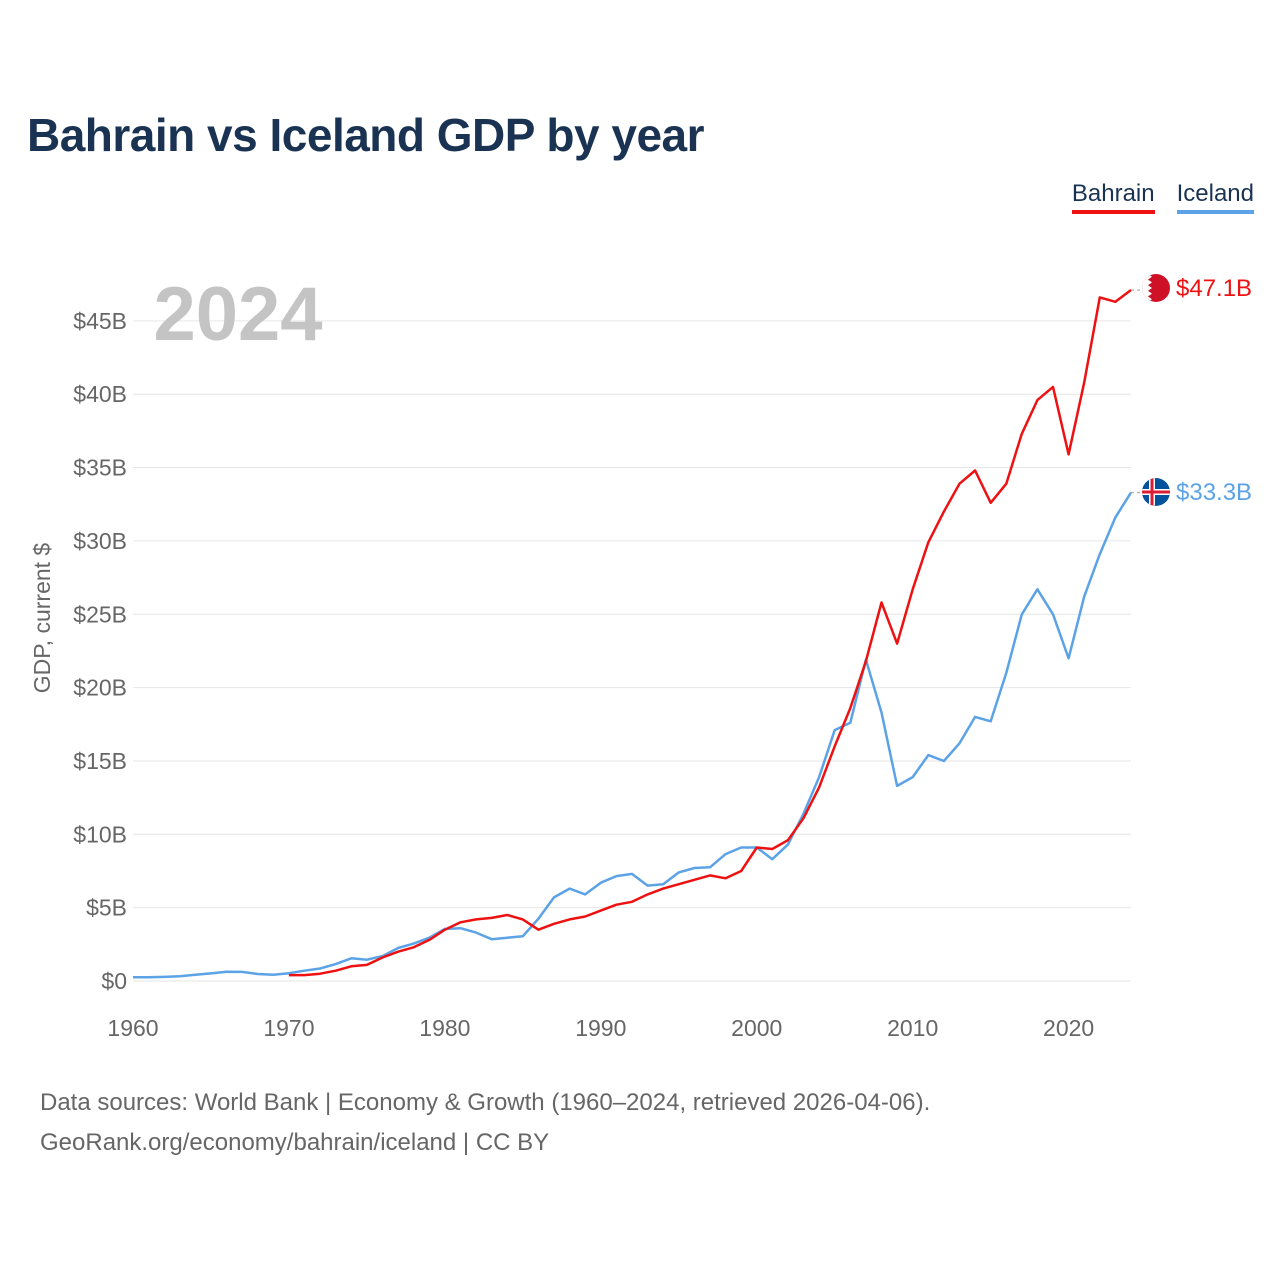 Image resolution: width=1280 pixels, height=1280 pixels. What do you see at coordinates (100, 394) in the screenshot?
I see `y-tick-label: $40B` at bounding box center [100, 394].